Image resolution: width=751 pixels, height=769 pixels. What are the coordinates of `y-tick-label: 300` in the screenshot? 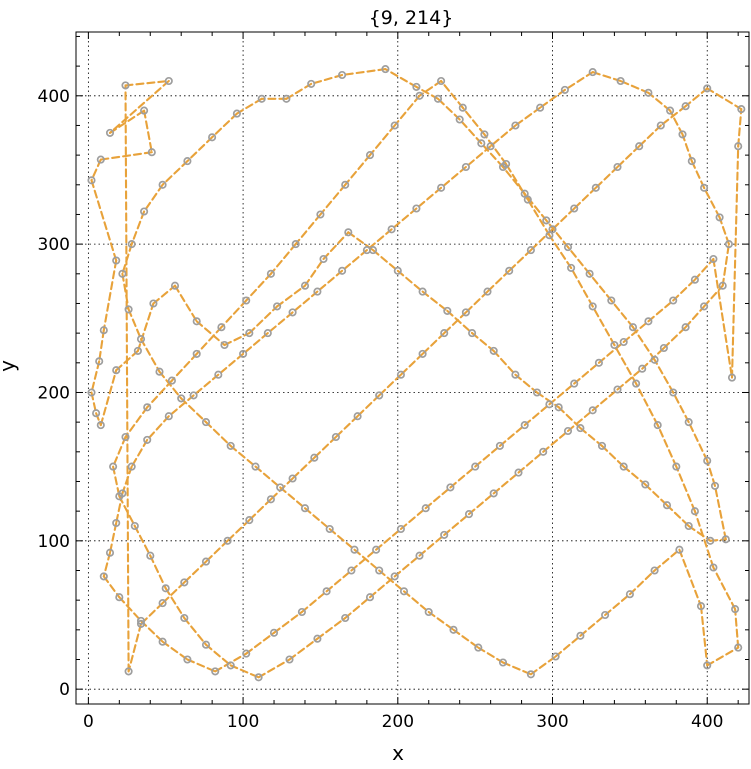 It's located at (54, 245).